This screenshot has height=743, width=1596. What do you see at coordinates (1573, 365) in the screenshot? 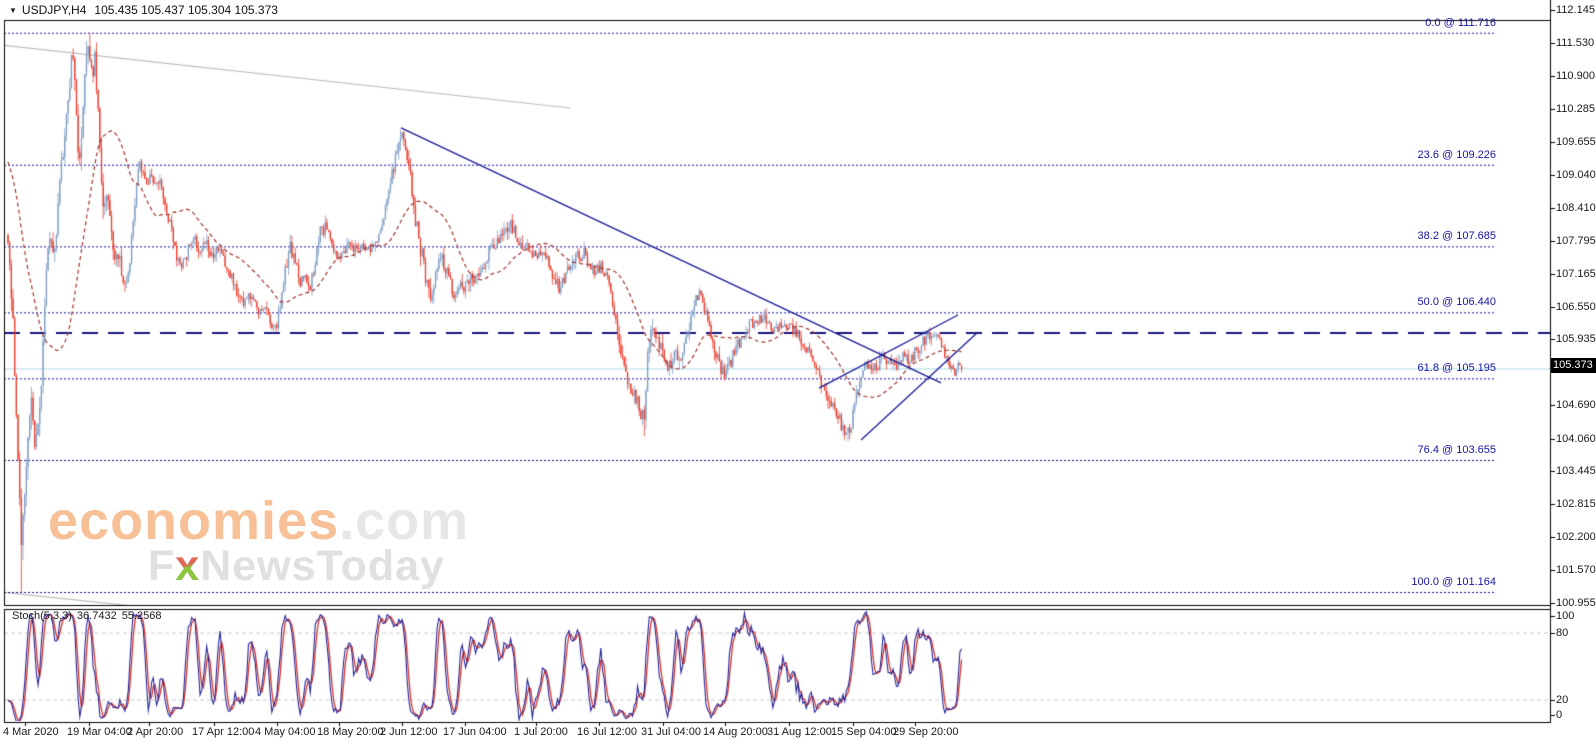
I see `current-price-tag: 105.373` at bounding box center [1573, 365].